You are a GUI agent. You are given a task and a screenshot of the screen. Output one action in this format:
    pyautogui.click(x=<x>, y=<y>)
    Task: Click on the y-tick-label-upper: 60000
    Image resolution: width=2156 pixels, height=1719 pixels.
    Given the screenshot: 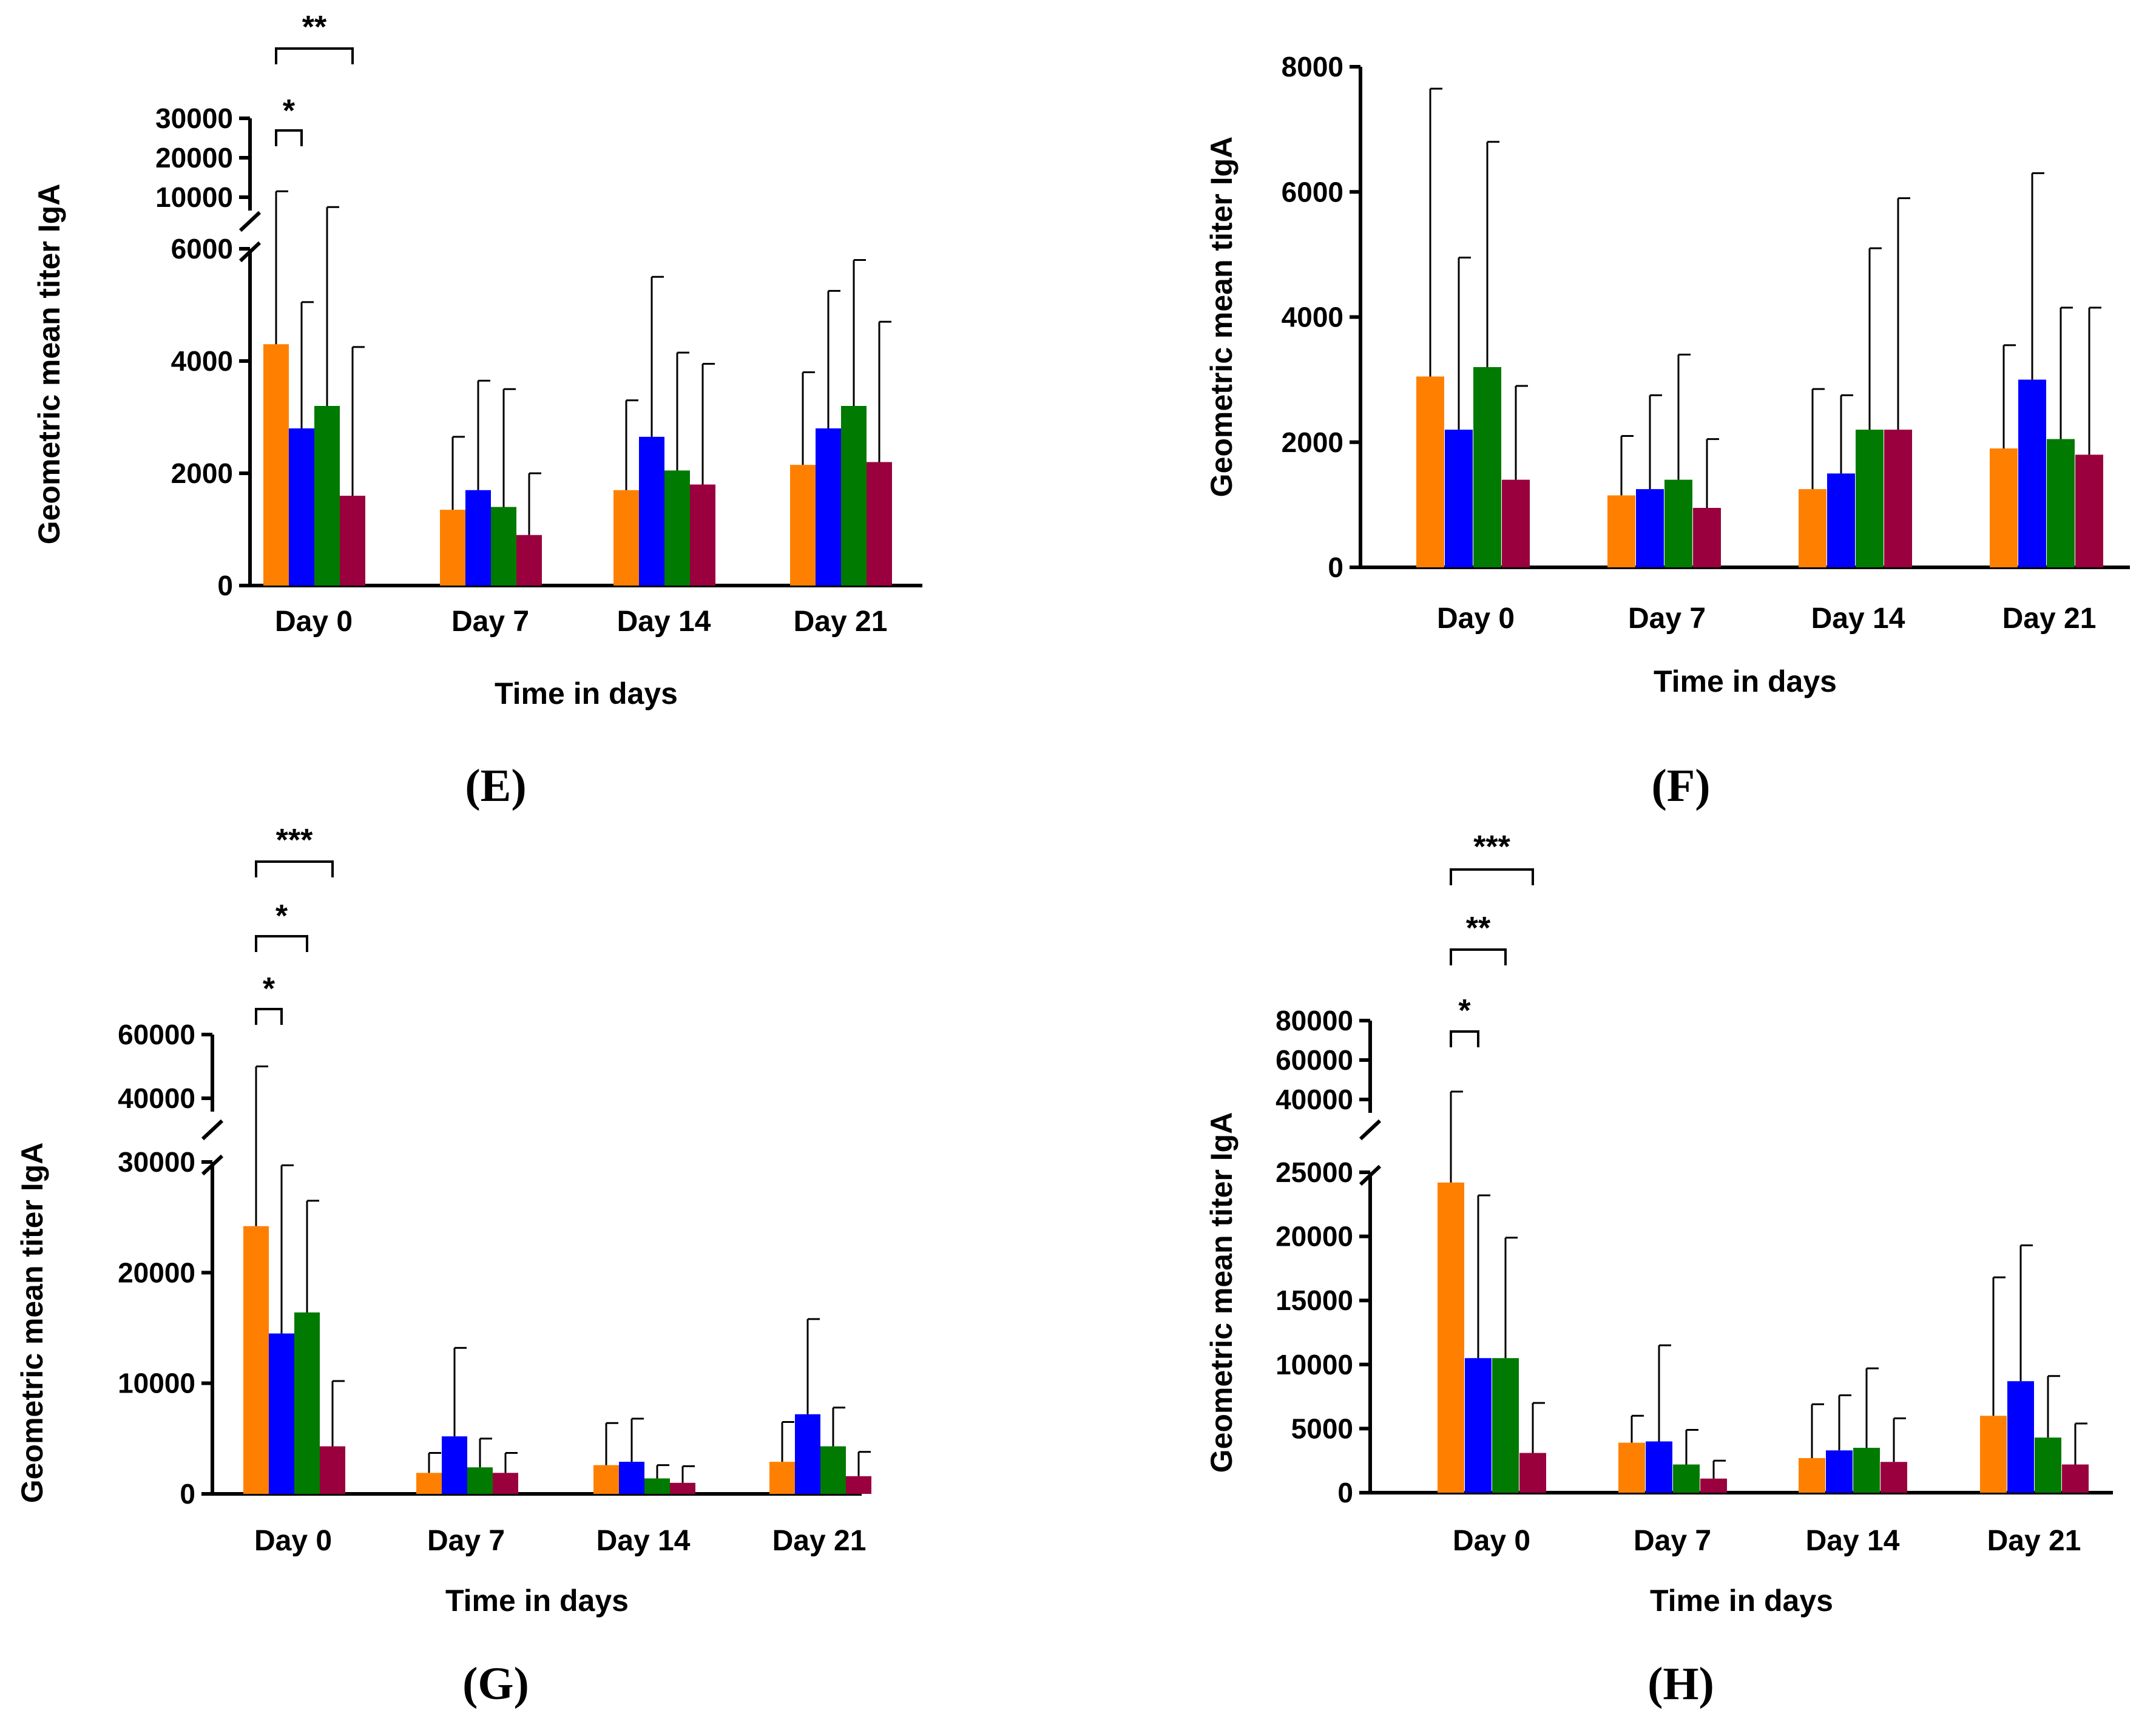 What is the action you would take?
    pyautogui.click(x=156, y=1034)
    